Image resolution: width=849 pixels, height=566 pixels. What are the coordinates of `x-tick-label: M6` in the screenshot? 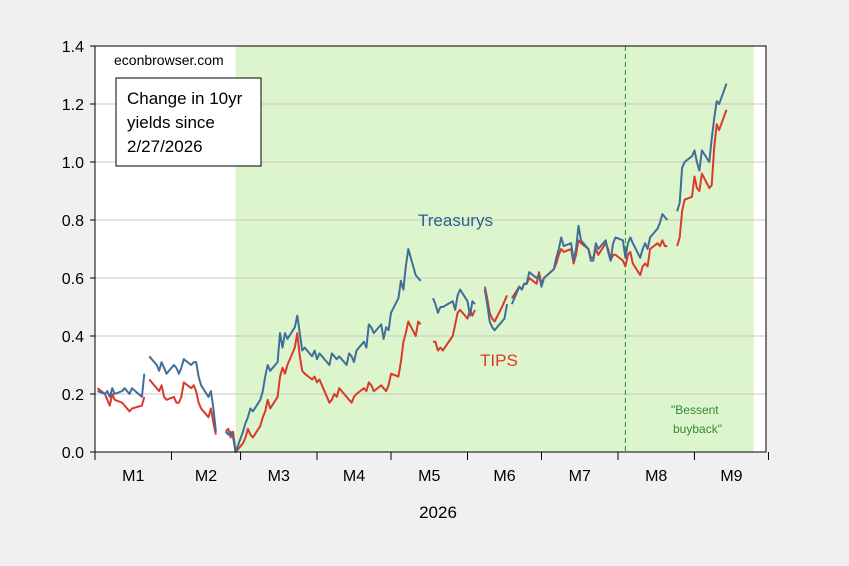 It's located at (504, 476).